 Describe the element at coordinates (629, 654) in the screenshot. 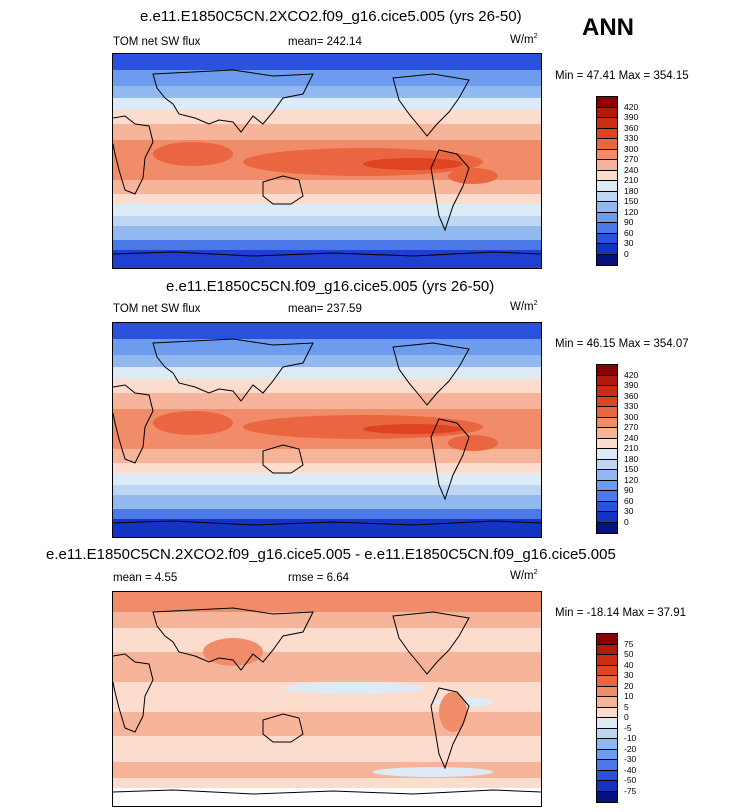

I see `colorbar-tick-label: 50` at that location.